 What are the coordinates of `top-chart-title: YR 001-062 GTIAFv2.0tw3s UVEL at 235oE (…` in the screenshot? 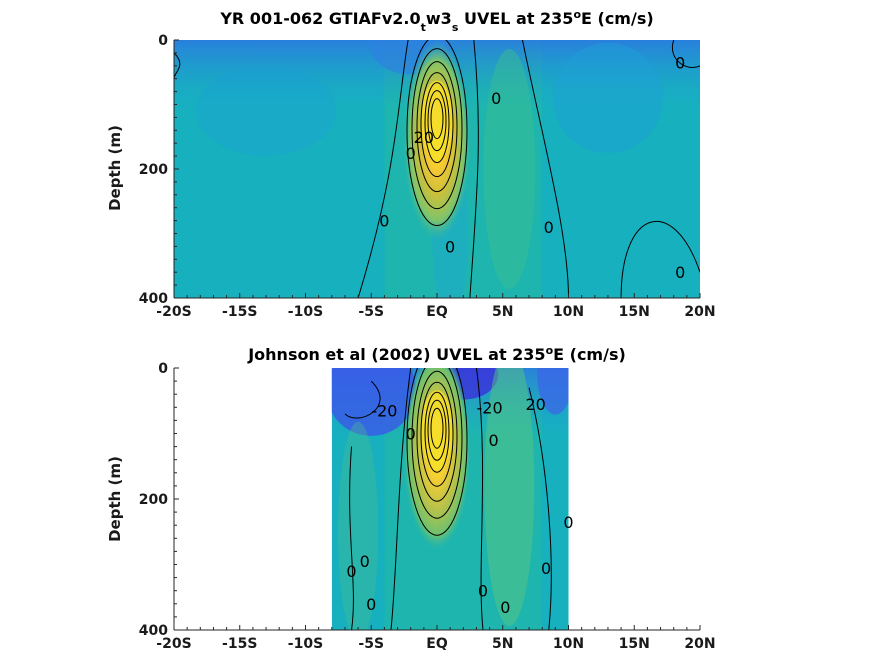 It's located at (436, 21).